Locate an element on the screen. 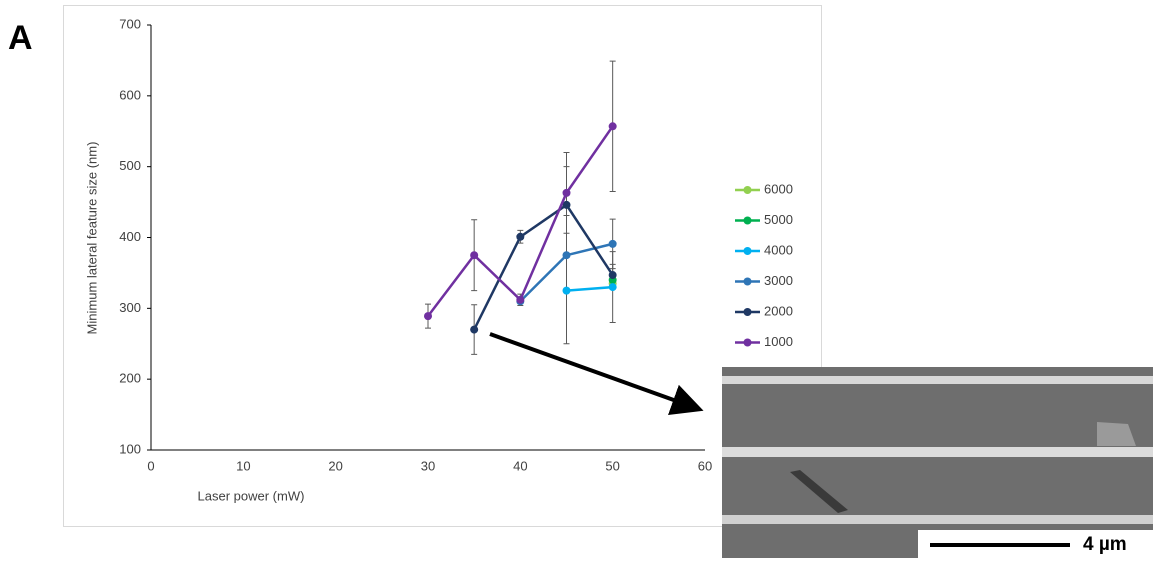  arrow is located at coordinates (596, 373).